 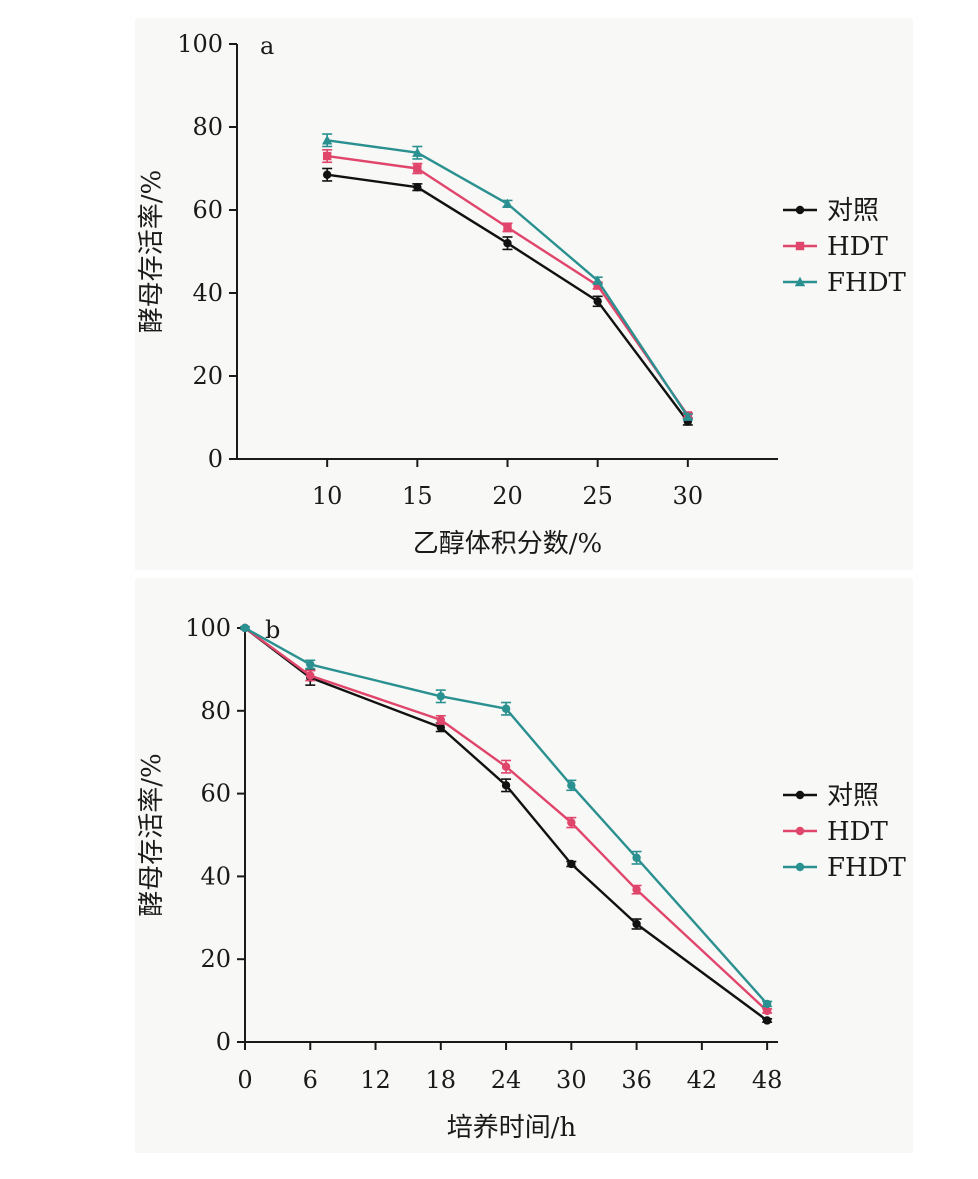 What do you see at coordinates (417, 496) in the screenshot?
I see `x-tick-label: 15` at bounding box center [417, 496].